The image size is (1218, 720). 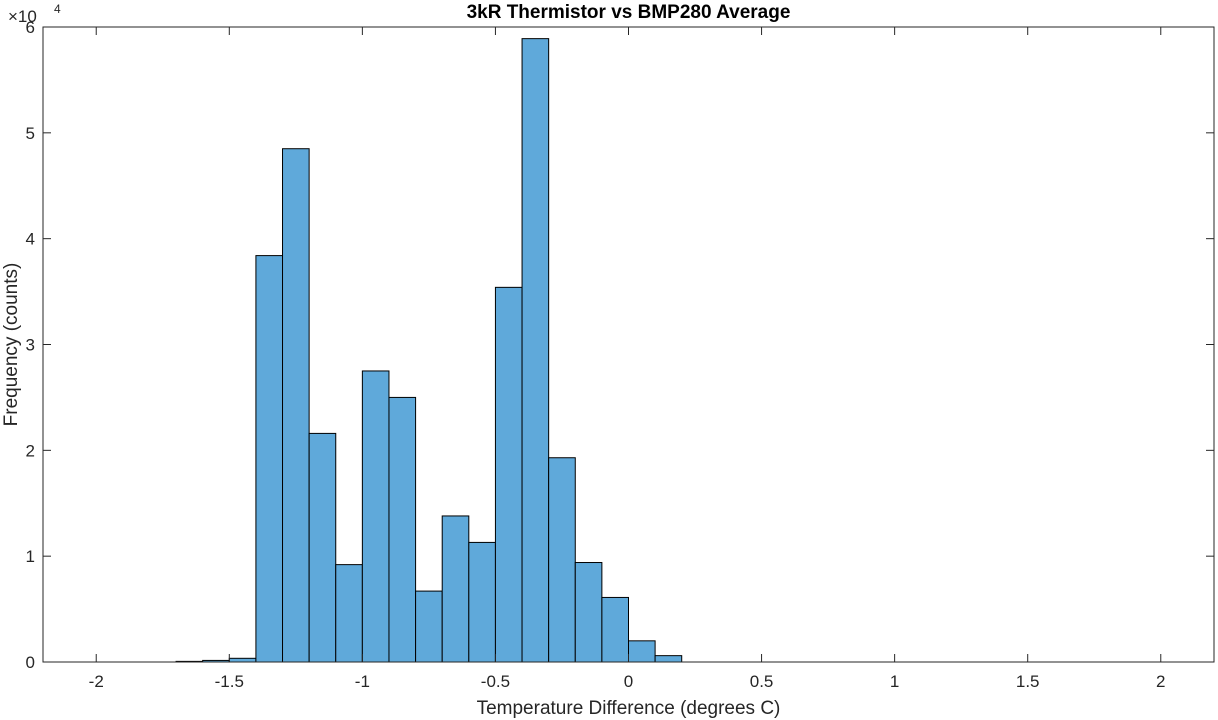 What do you see at coordinates (629, 708) in the screenshot?
I see `x-axis-title: Temperature Difference (degrees C)` at bounding box center [629, 708].